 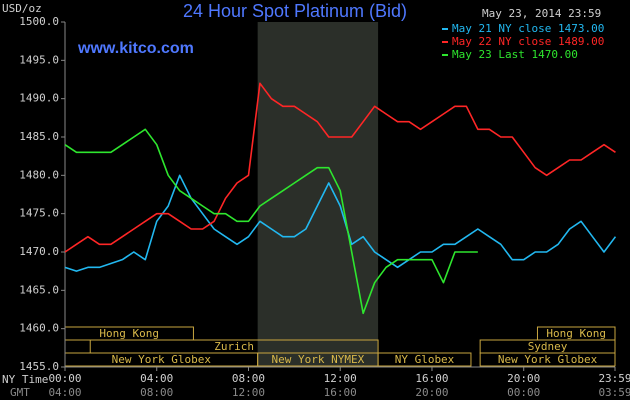 I want to click on legend-label: May 21 NY close 1473.00, so click(x=528, y=28).